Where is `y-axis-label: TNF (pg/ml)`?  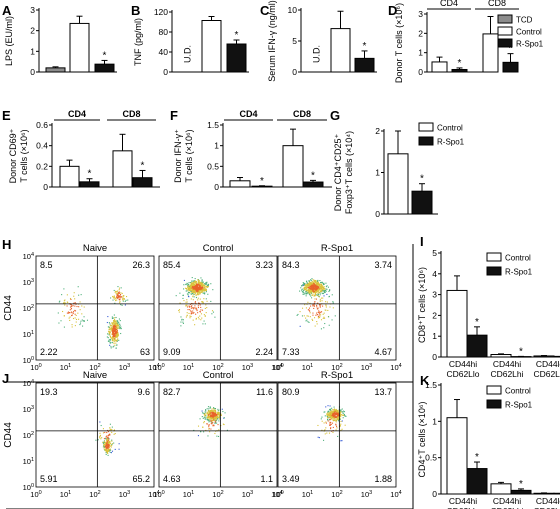
y-axis-label: TNF (pg/ml) is located at coordinates (138, 42).